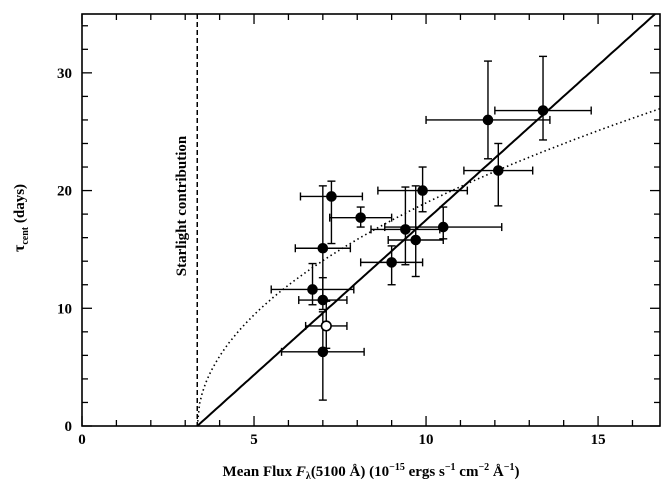  What do you see at coordinates (64, 74) in the screenshot?
I see `y-tick-label: 30` at bounding box center [64, 74].